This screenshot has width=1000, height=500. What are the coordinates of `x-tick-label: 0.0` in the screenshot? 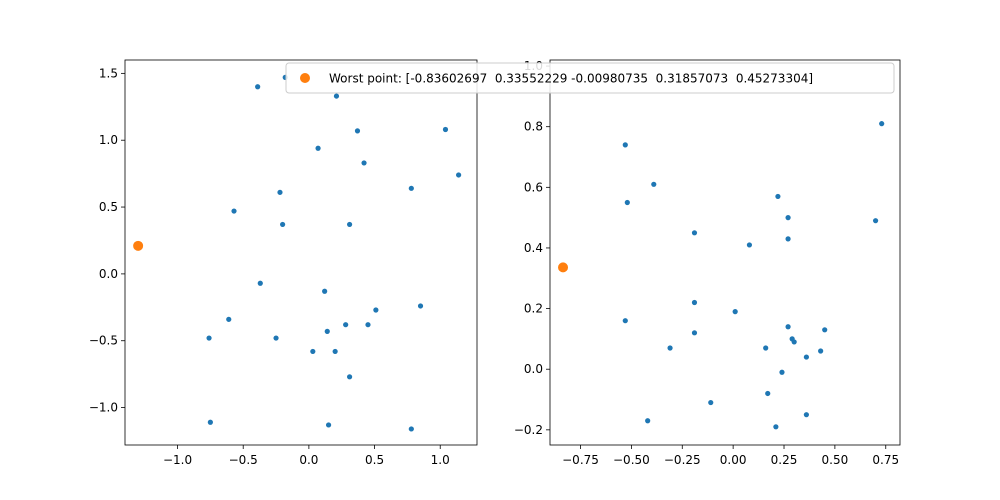 It's located at (308, 460).